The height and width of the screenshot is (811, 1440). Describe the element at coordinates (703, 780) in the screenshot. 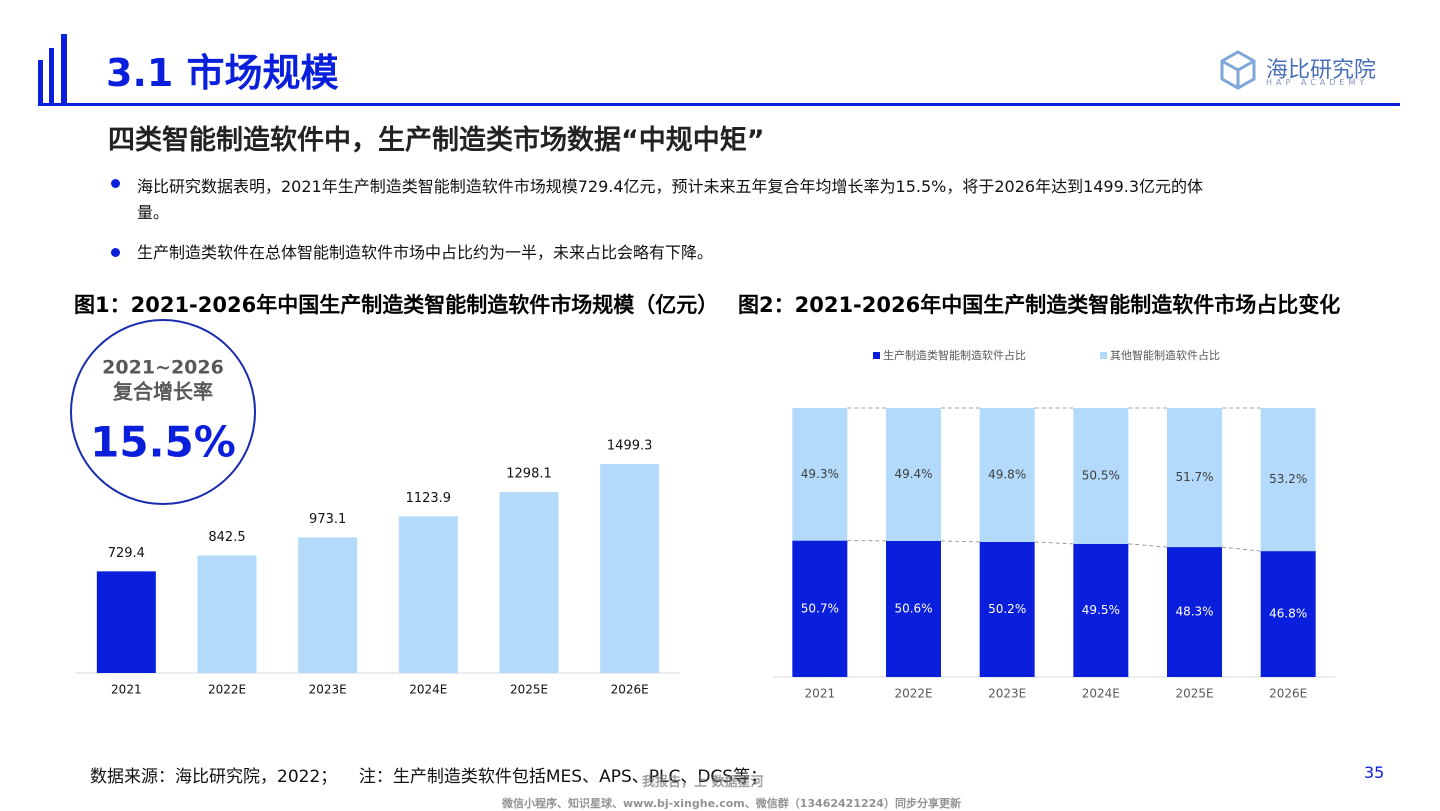

I see `watermark: 我报告，上 数据星河` at that location.